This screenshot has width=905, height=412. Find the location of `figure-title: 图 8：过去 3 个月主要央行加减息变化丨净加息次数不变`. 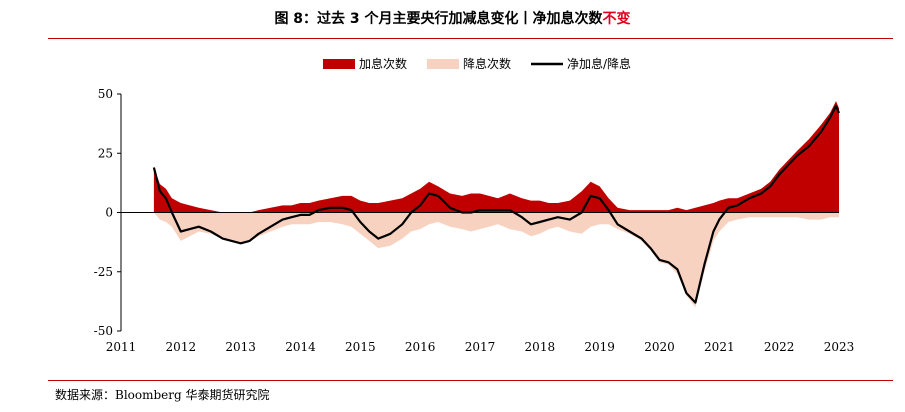

figure-title: 图 8：过去 3 个月主要央行加减息变化丨净加息次数不变 is located at coordinates (452, 18).